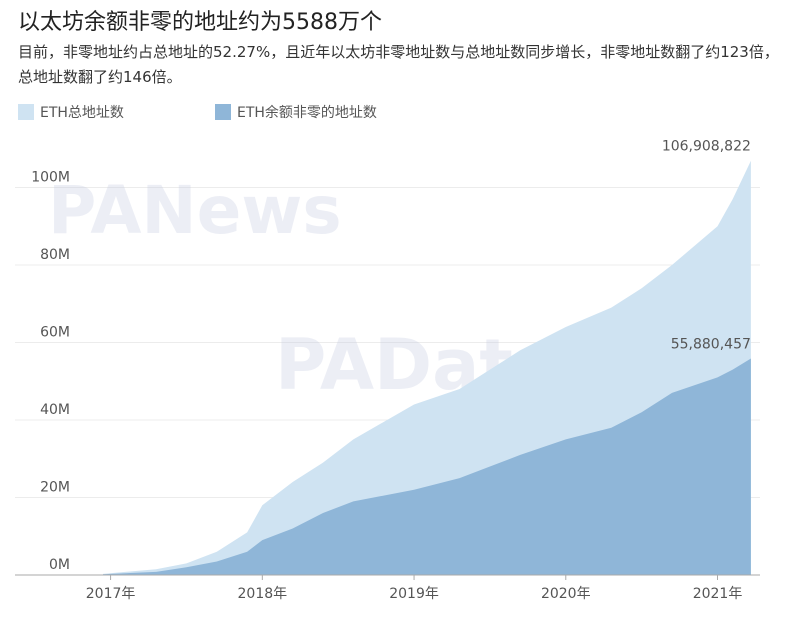 Image resolution: width=800 pixels, height=625 pixels. What do you see at coordinates (307, 112) in the screenshot?
I see `legend-label: ETH余额非零的地址数` at bounding box center [307, 112].